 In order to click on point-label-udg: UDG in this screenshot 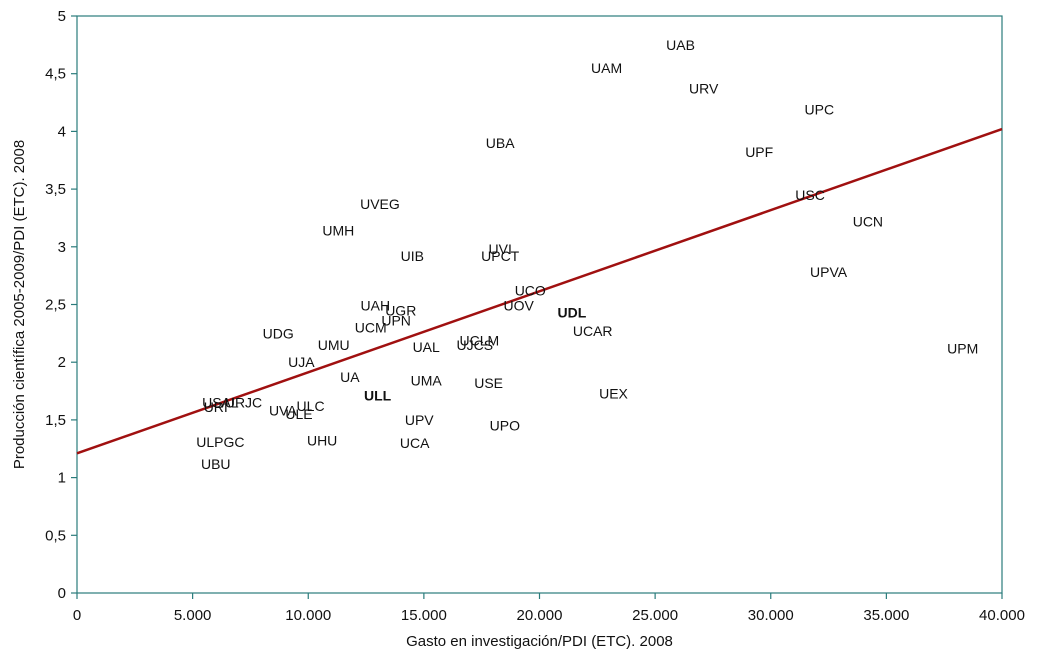, I will do `click(278, 333)`.